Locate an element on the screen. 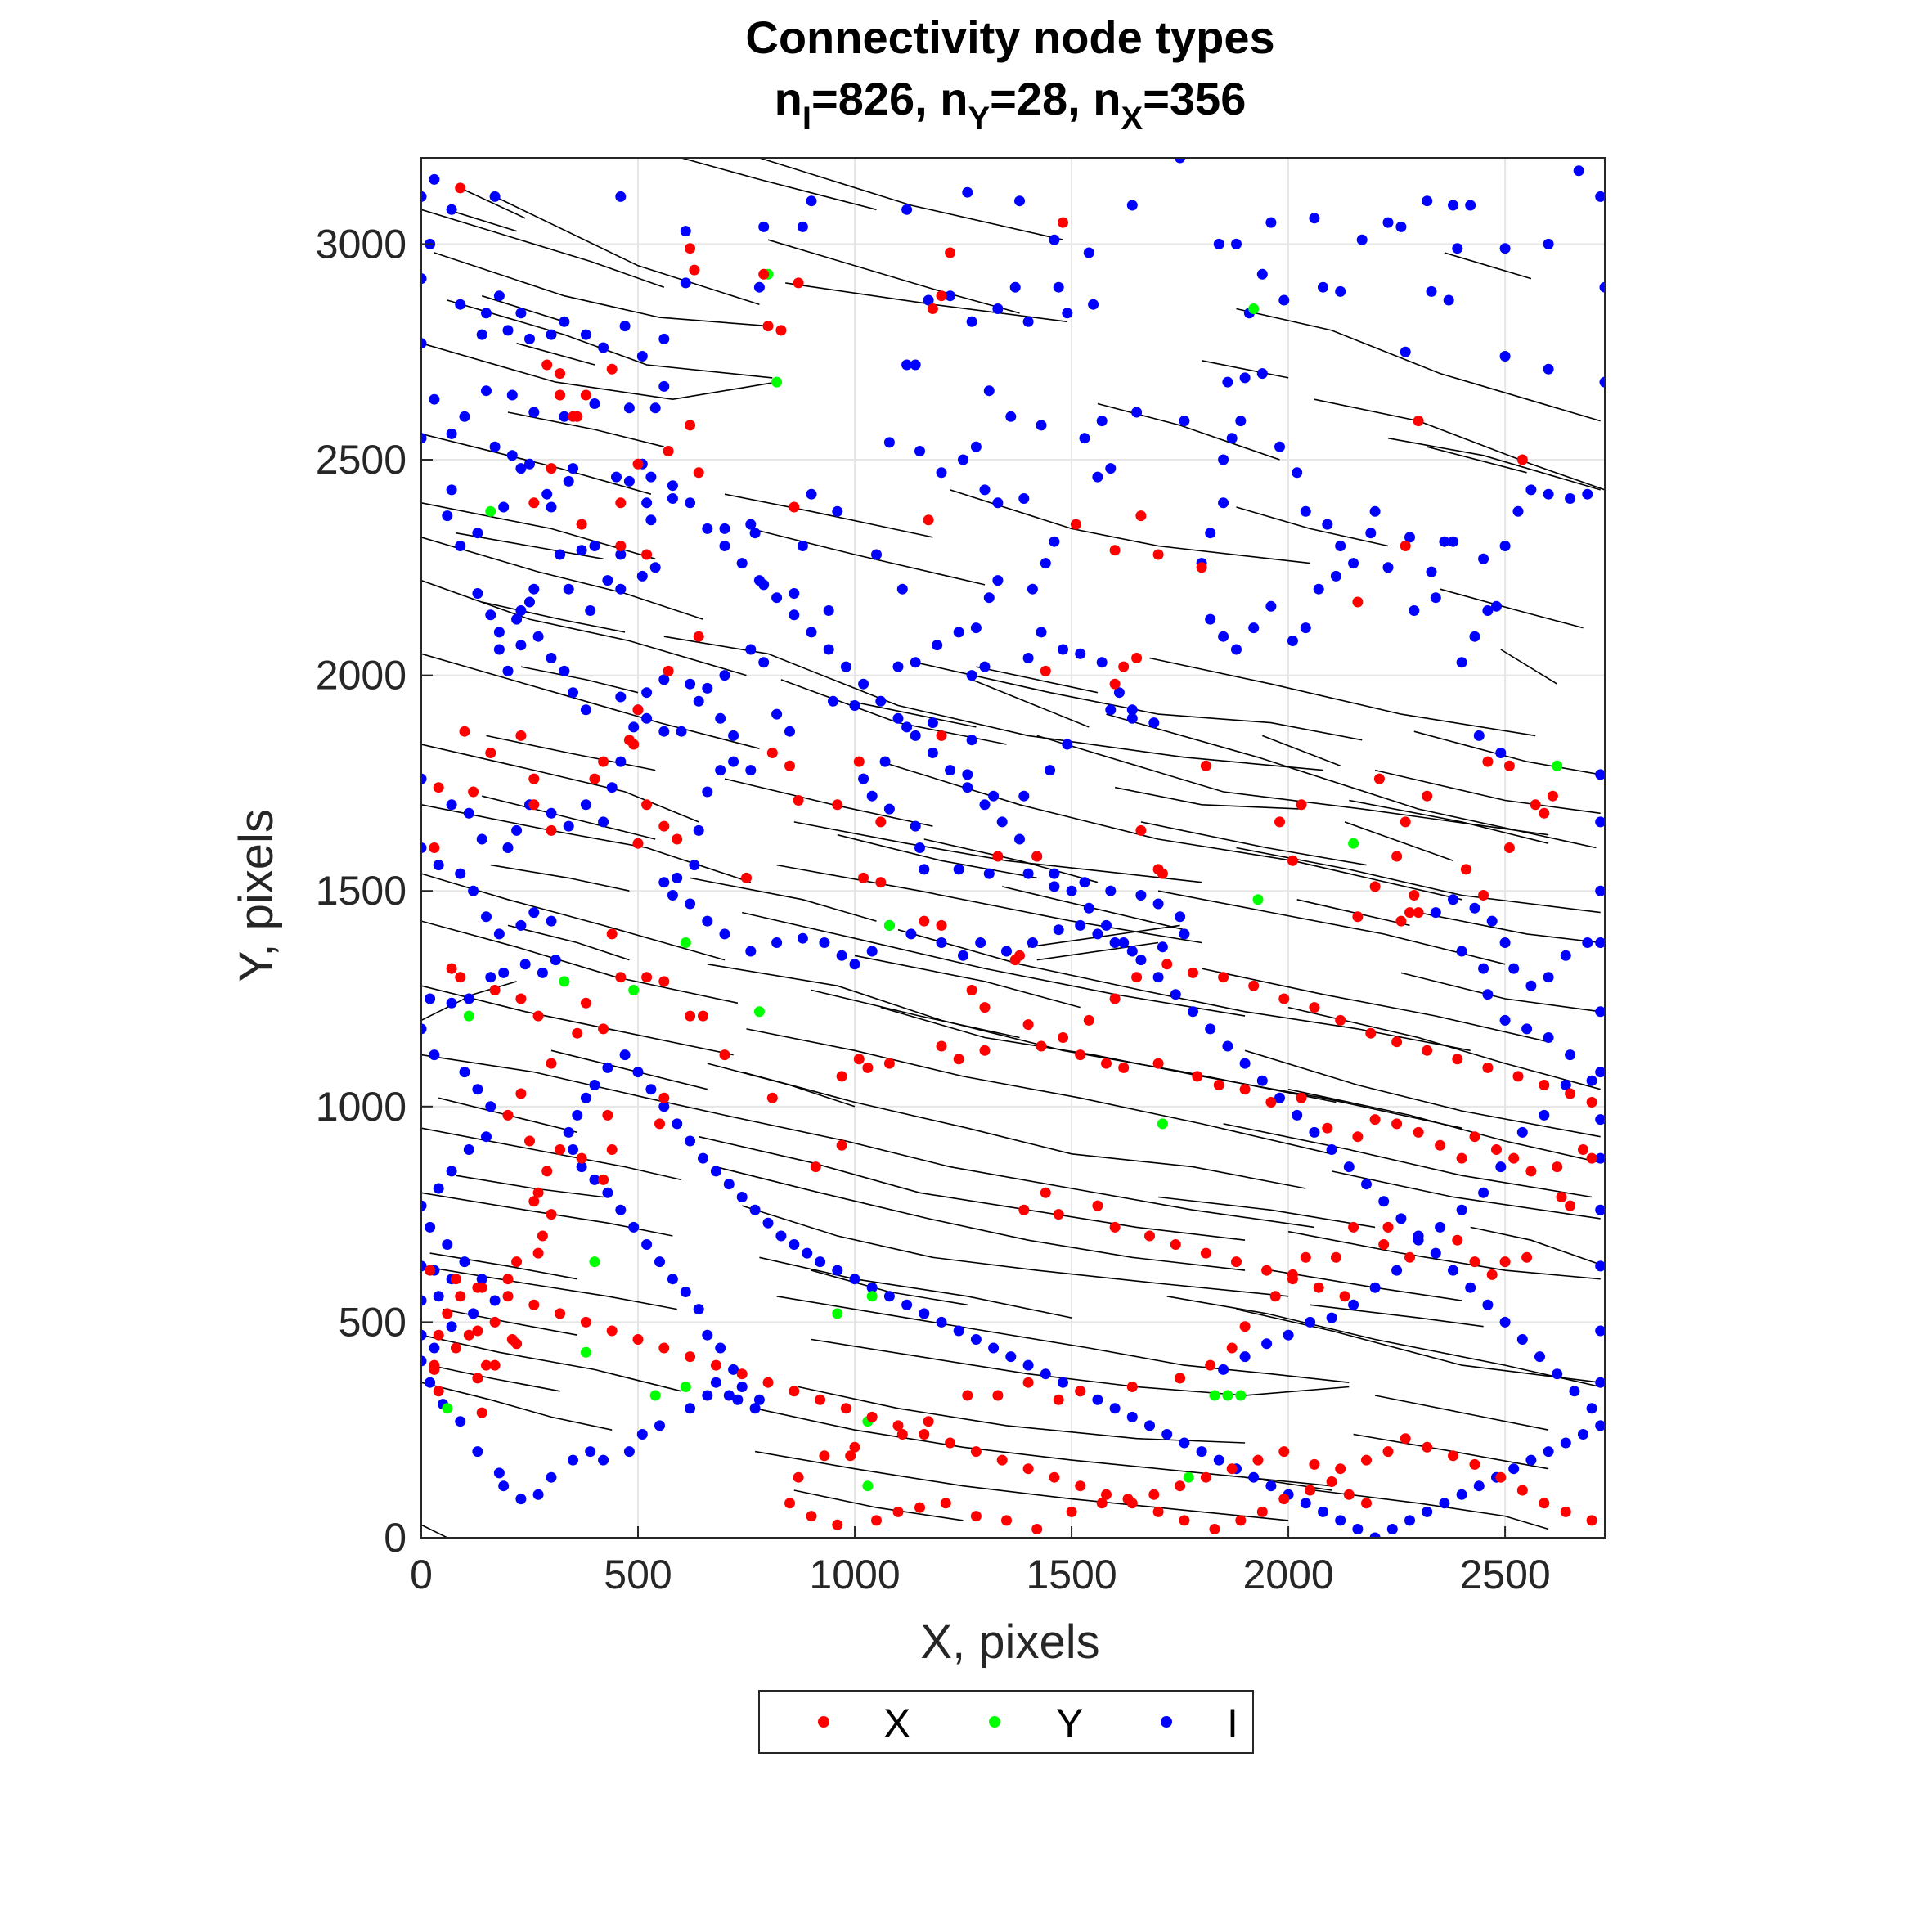  legend: X Y I is located at coordinates (1006, 1722).